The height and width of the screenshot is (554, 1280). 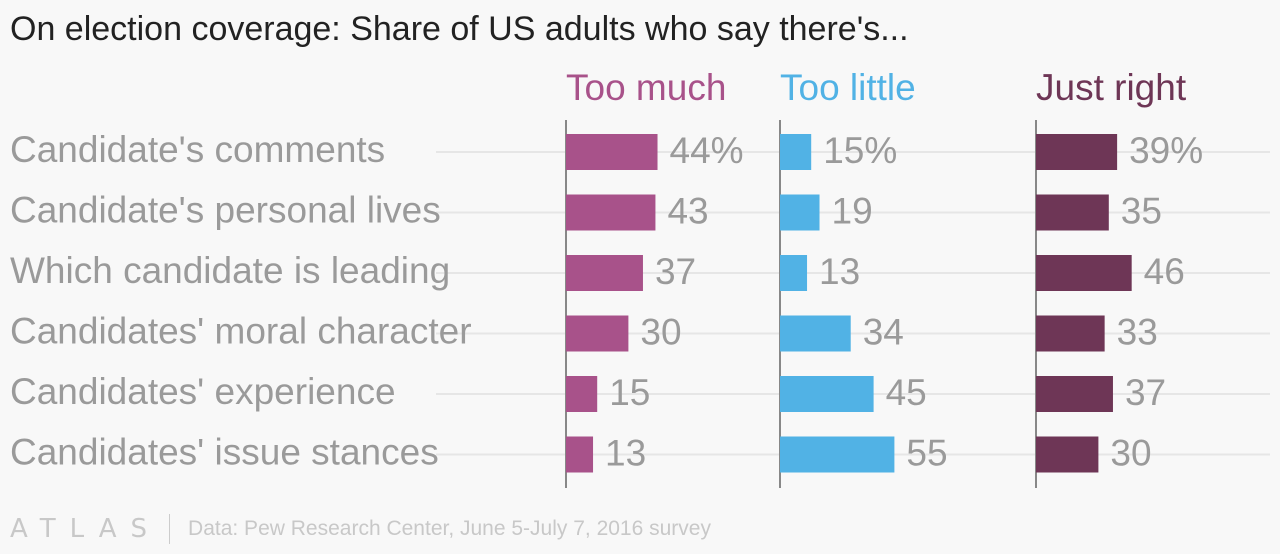 What do you see at coordinates (611, 212) in the screenshot?
I see `bar-too-much-candidate-s-personal-lives` at bounding box center [611, 212].